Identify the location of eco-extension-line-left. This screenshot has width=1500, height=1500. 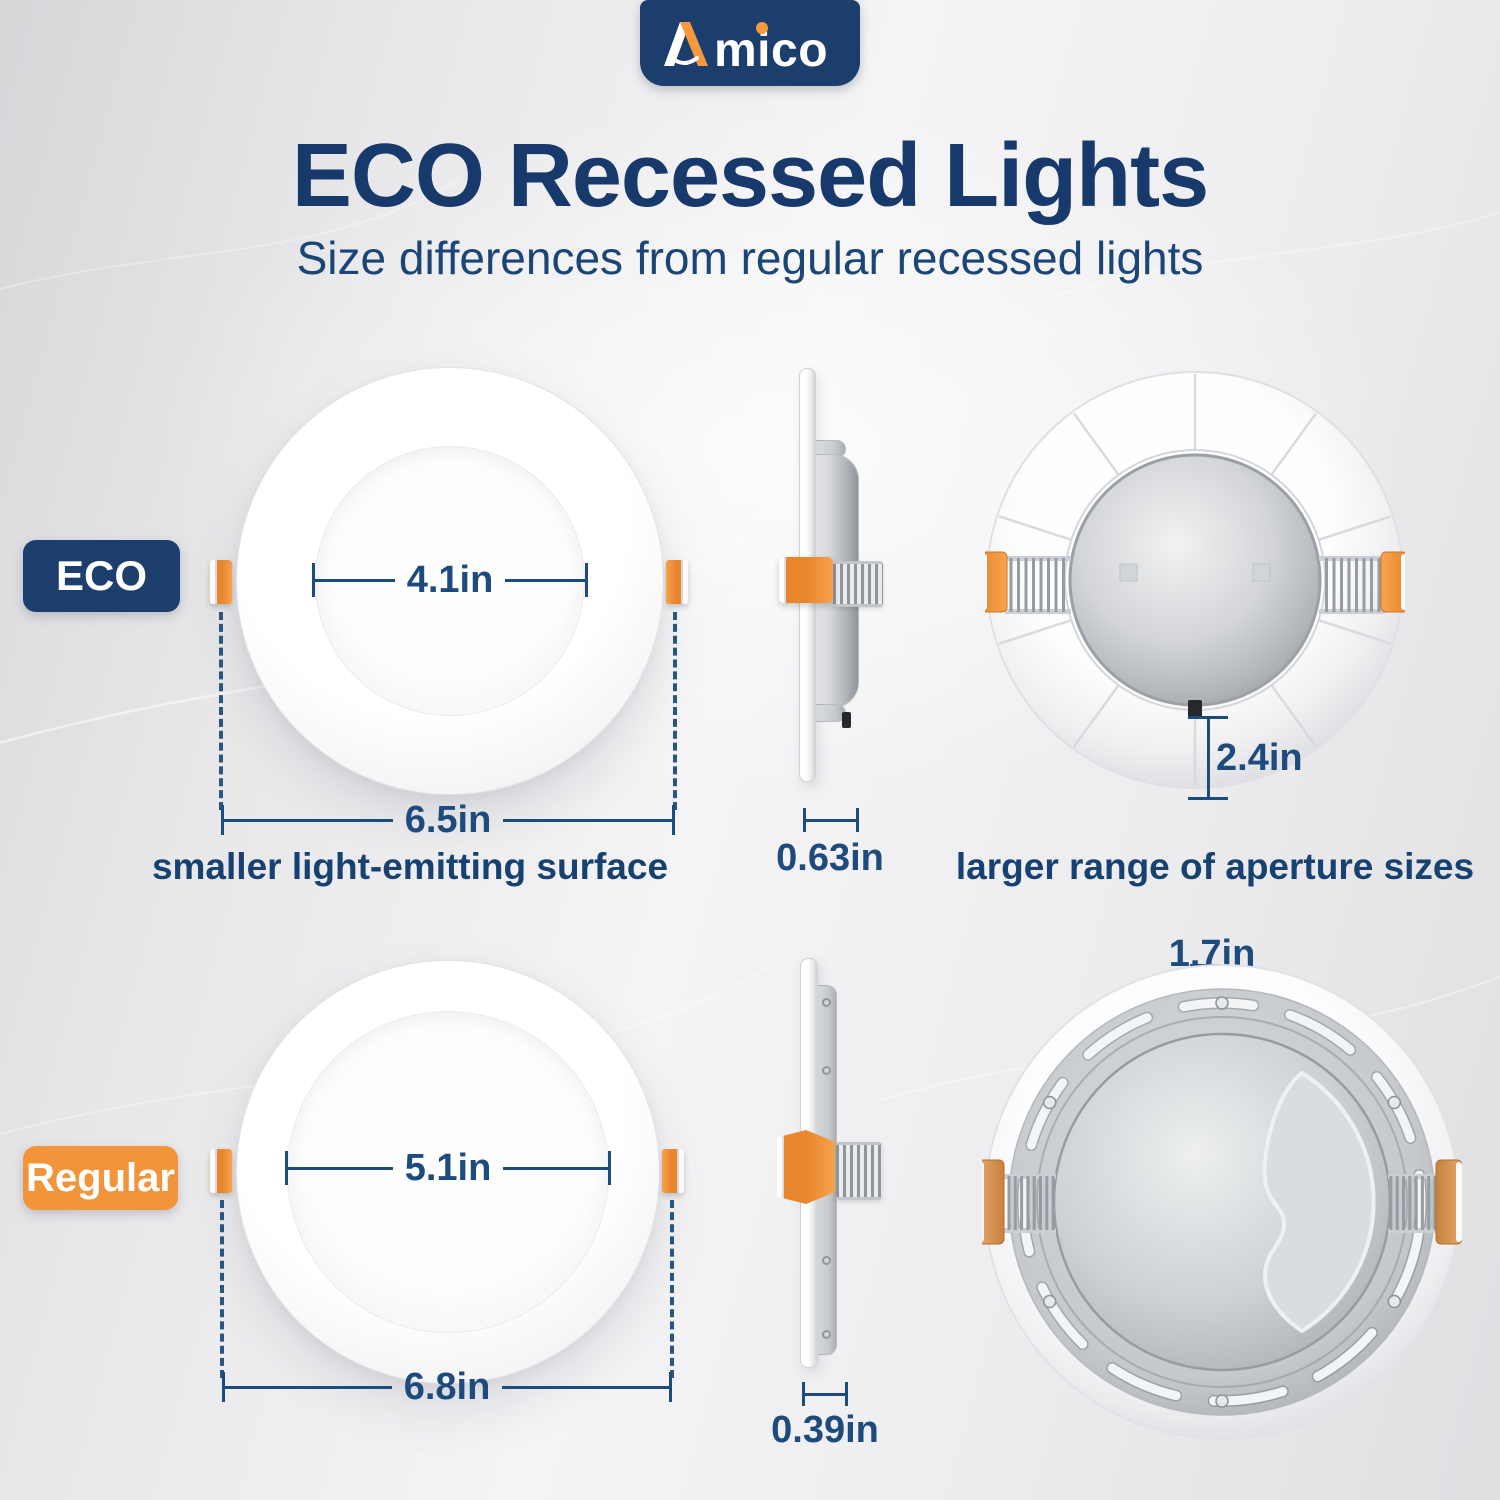
(221, 711).